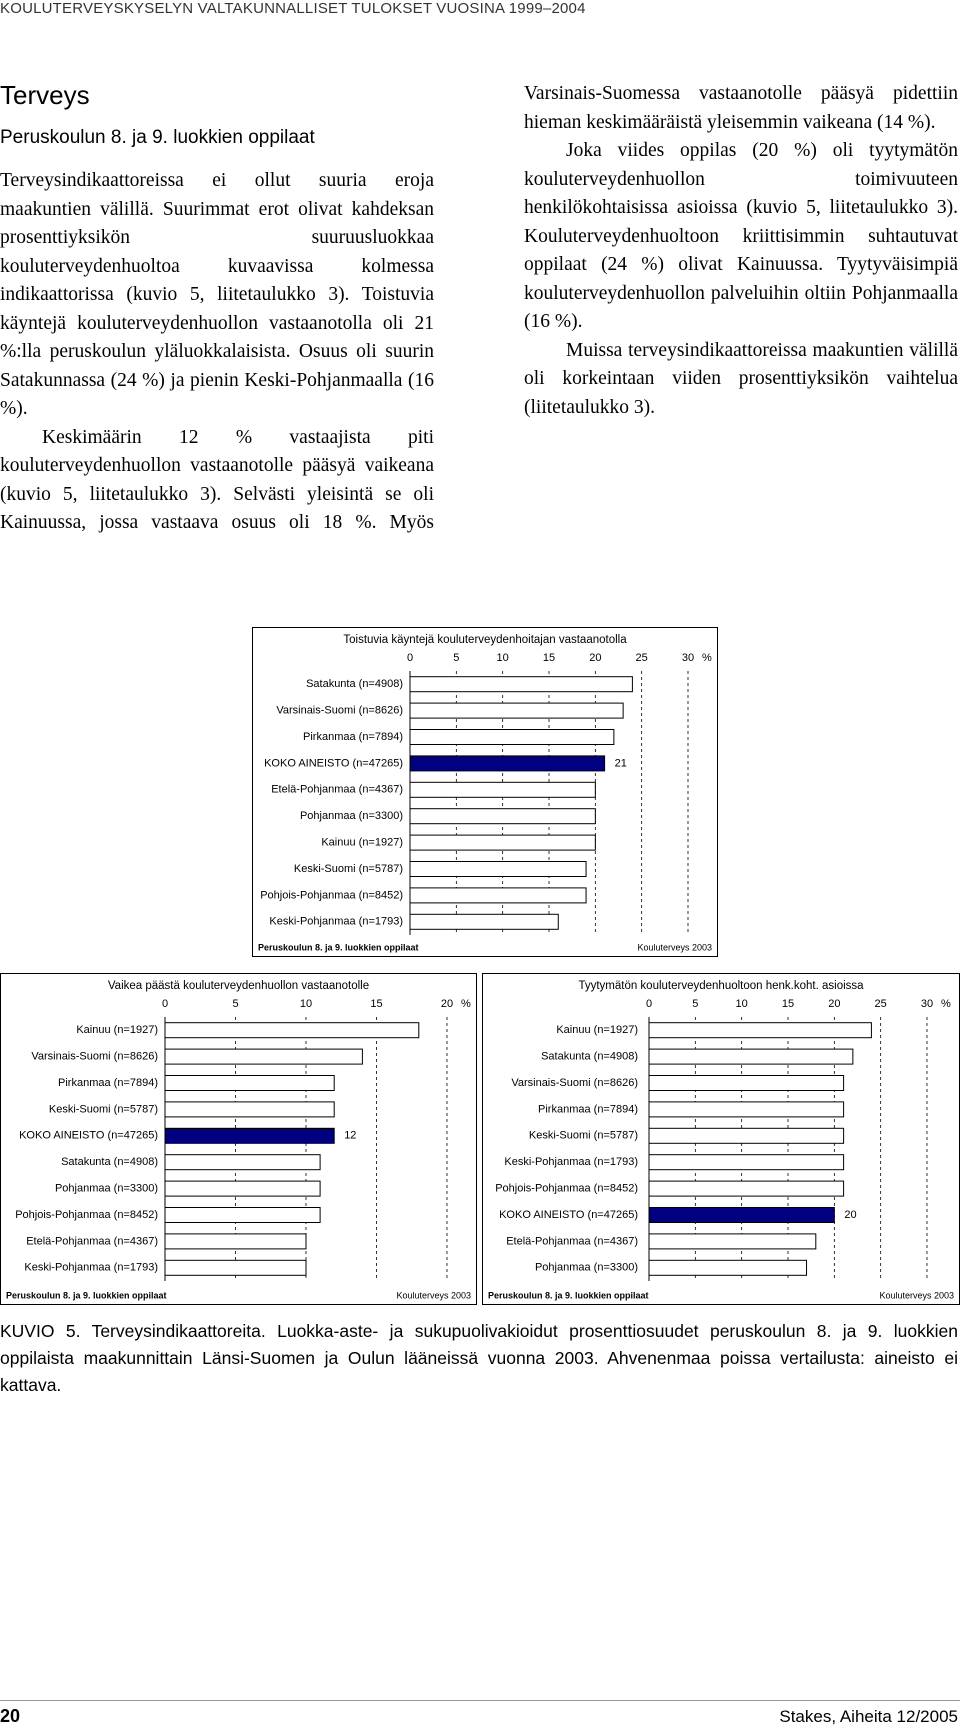  Describe the element at coordinates (850, 1215) in the screenshot. I see `value-label: 20` at that location.